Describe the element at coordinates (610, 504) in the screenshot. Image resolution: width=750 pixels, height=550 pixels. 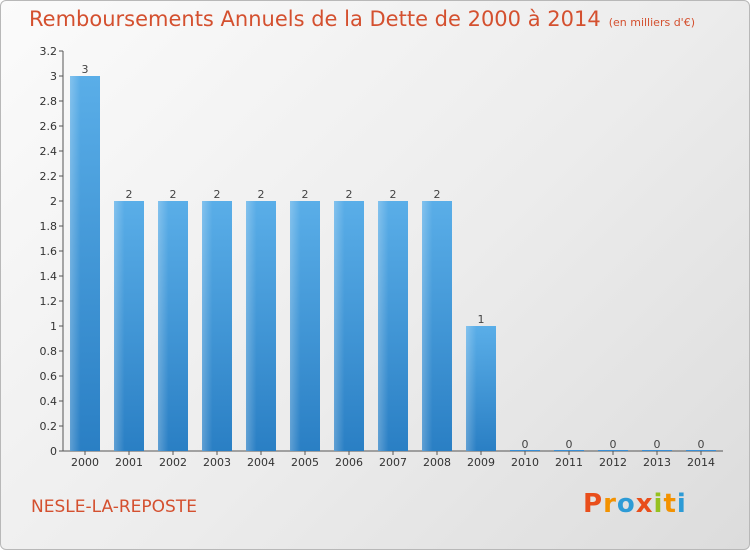
I see `logo-letter: r` at that location.